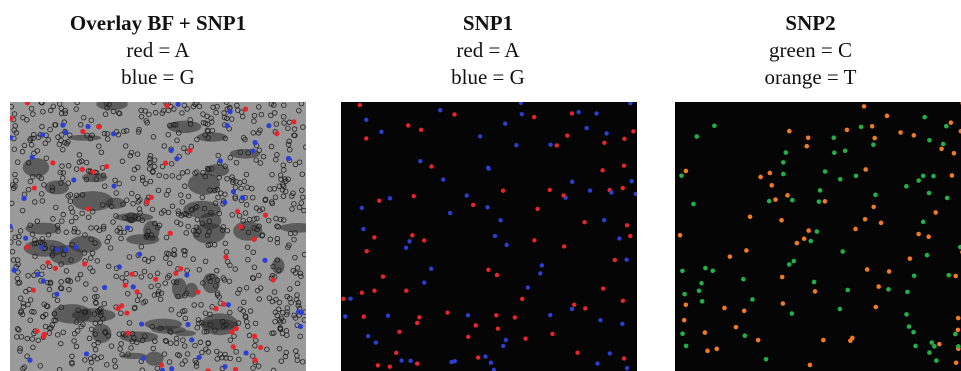 The image size is (961, 371). What do you see at coordinates (810, 50) in the screenshot?
I see `legend-line: green = C` at bounding box center [810, 50].